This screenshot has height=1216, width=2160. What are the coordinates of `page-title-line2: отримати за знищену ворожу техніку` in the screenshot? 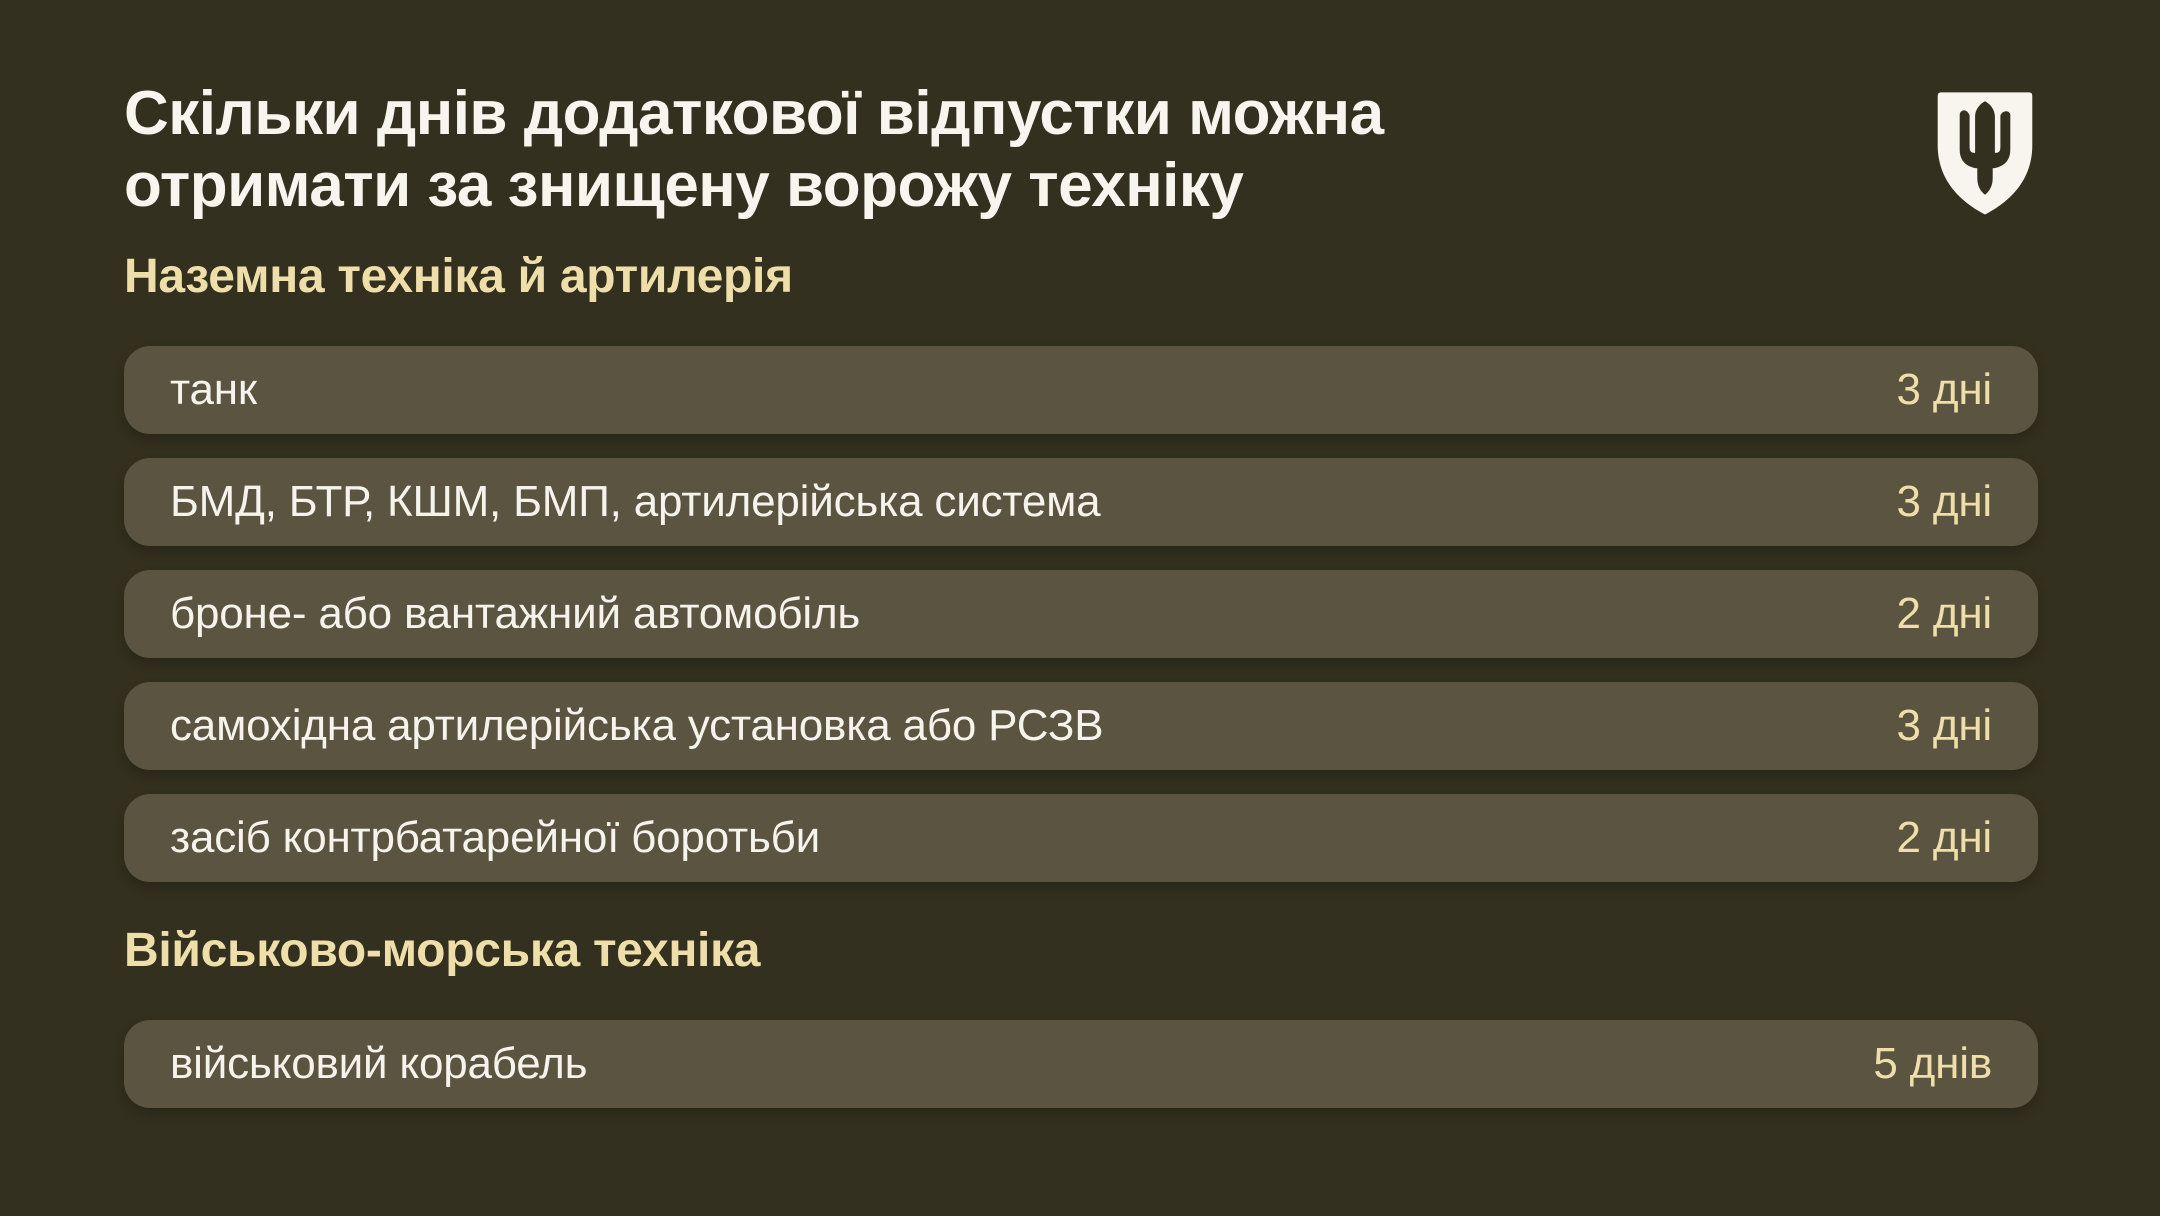 It's located at (684, 185).